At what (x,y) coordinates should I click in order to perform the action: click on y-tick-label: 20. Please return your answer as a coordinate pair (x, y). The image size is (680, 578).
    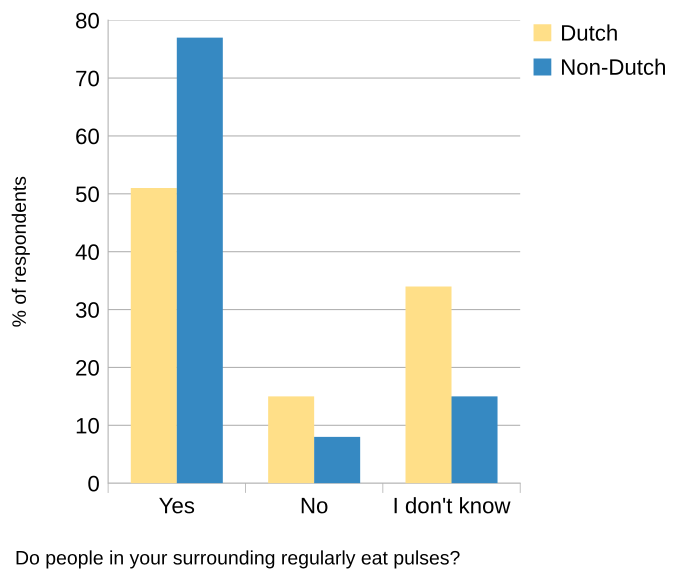
    Looking at the image, I should click on (87, 368).